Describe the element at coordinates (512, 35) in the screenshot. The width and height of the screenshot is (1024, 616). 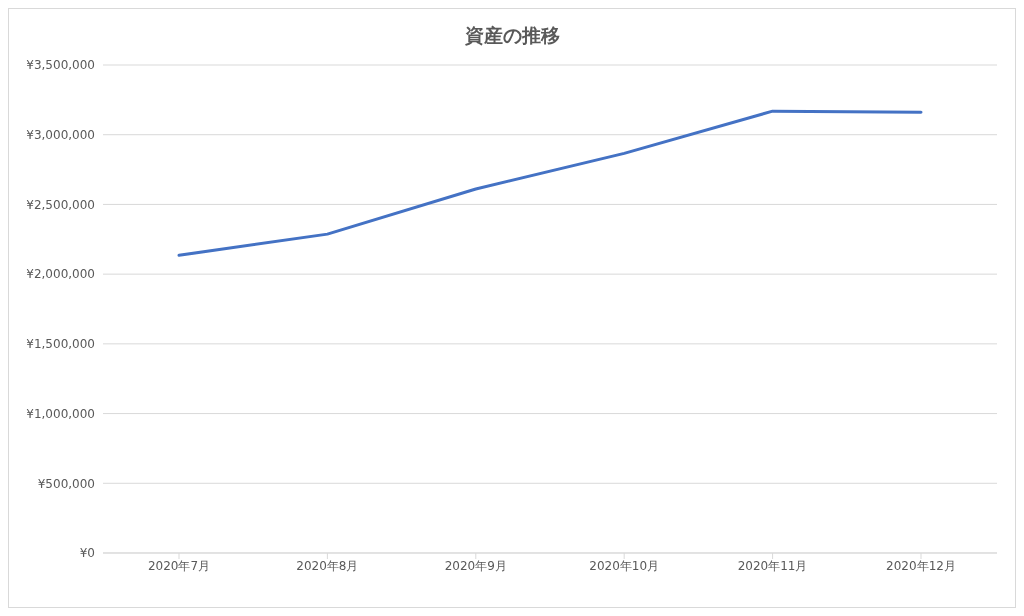
I see `chart-title: 資産の推移` at that location.